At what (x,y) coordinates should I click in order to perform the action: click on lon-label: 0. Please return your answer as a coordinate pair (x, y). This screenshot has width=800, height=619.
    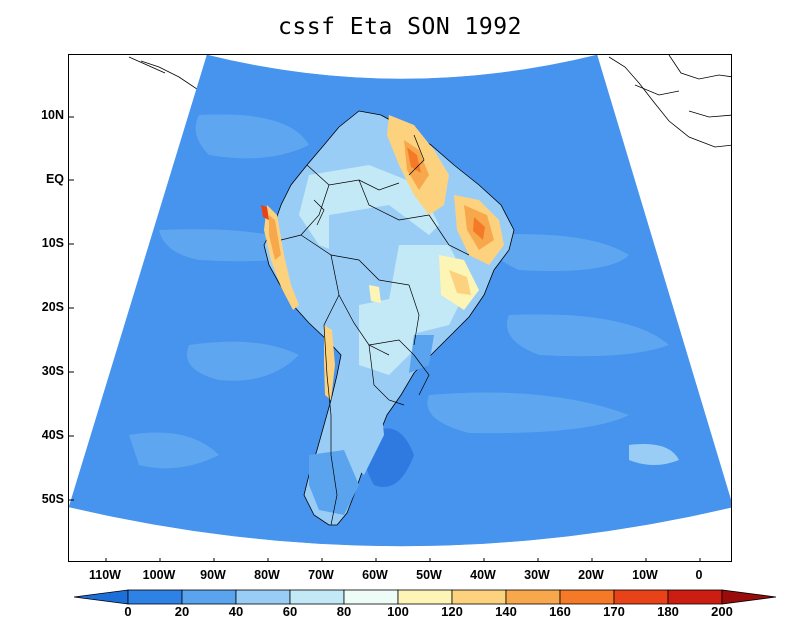
    Looking at the image, I should click on (699, 575).